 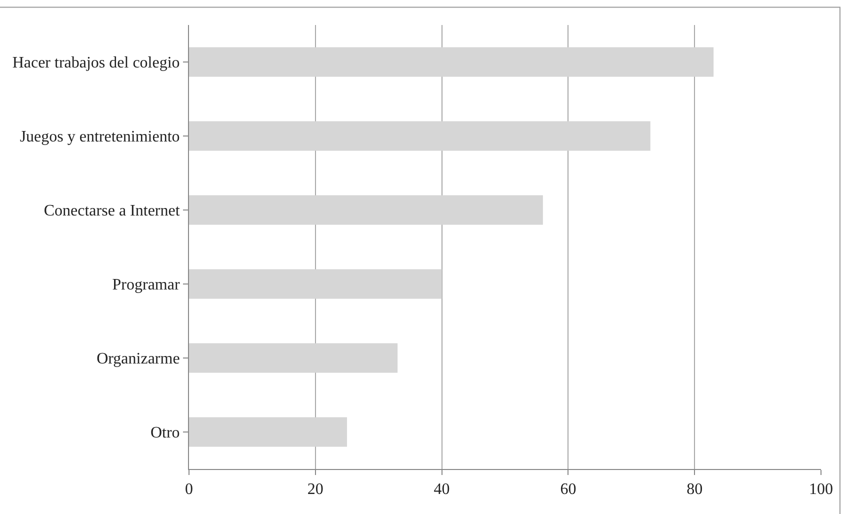 What do you see at coordinates (138, 359) in the screenshot?
I see `y-tick-label: Organizarme` at bounding box center [138, 359].